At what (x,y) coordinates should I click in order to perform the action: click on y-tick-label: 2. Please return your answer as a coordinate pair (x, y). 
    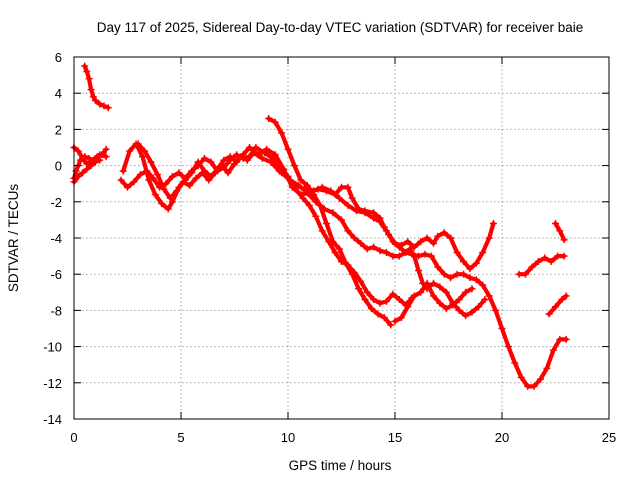
    Looking at the image, I should click on (58, 129).